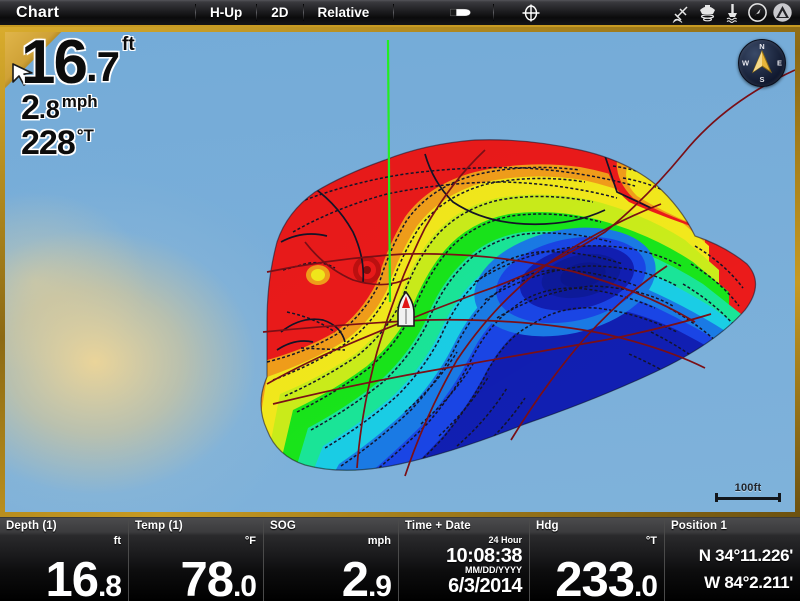 Image resolution: width=800 pixels, height=601 pixels. What do you see at coordinates (54, 64) in the screenshot?
I see `depth-value: 16` at bounding box center [54, 64].